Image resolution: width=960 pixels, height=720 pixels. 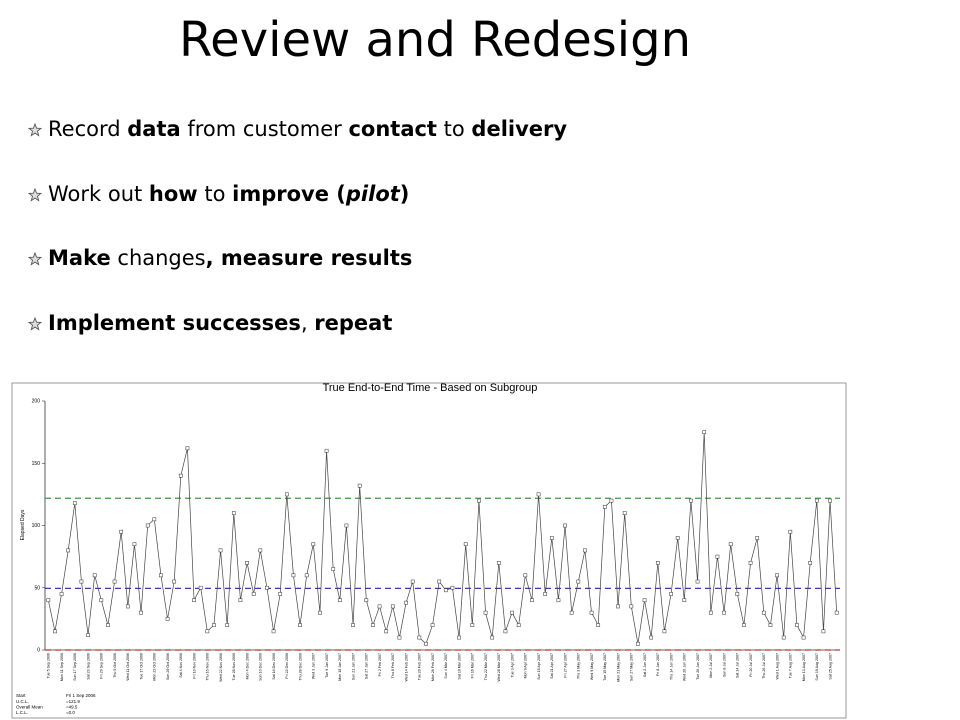 What do you see at coordinates (88, 129) in the screenshot?
I see `bullet-text: Record` at bounding box center [88, 129].